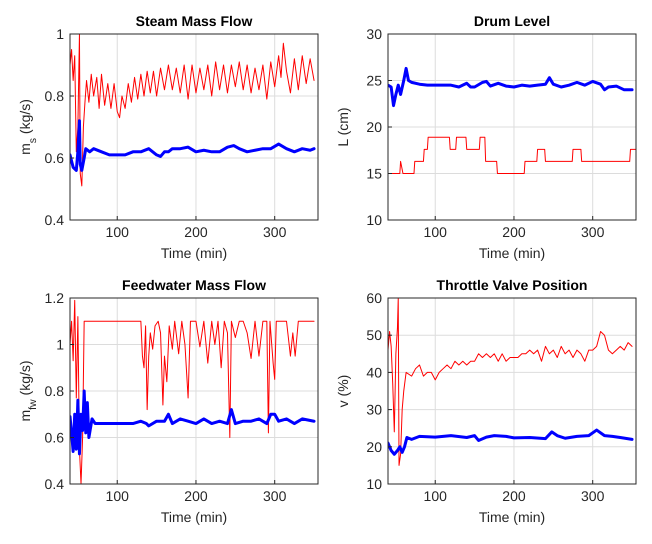 This screenshot has height=544, width=652. Describe the element at coordinates (374, 372) in the screenshot. I see `y-tick-label: 40` at that location.